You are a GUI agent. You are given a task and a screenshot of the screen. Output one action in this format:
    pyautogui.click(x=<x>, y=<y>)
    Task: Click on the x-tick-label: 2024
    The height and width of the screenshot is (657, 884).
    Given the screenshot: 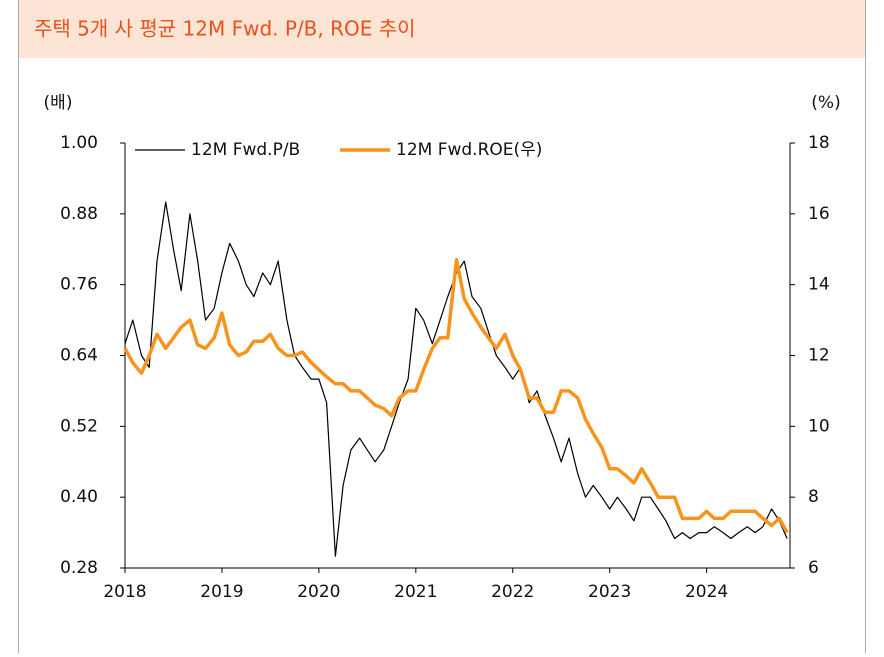 What is the action you would take?
    pyautogui.click(x=706, y=592)
    